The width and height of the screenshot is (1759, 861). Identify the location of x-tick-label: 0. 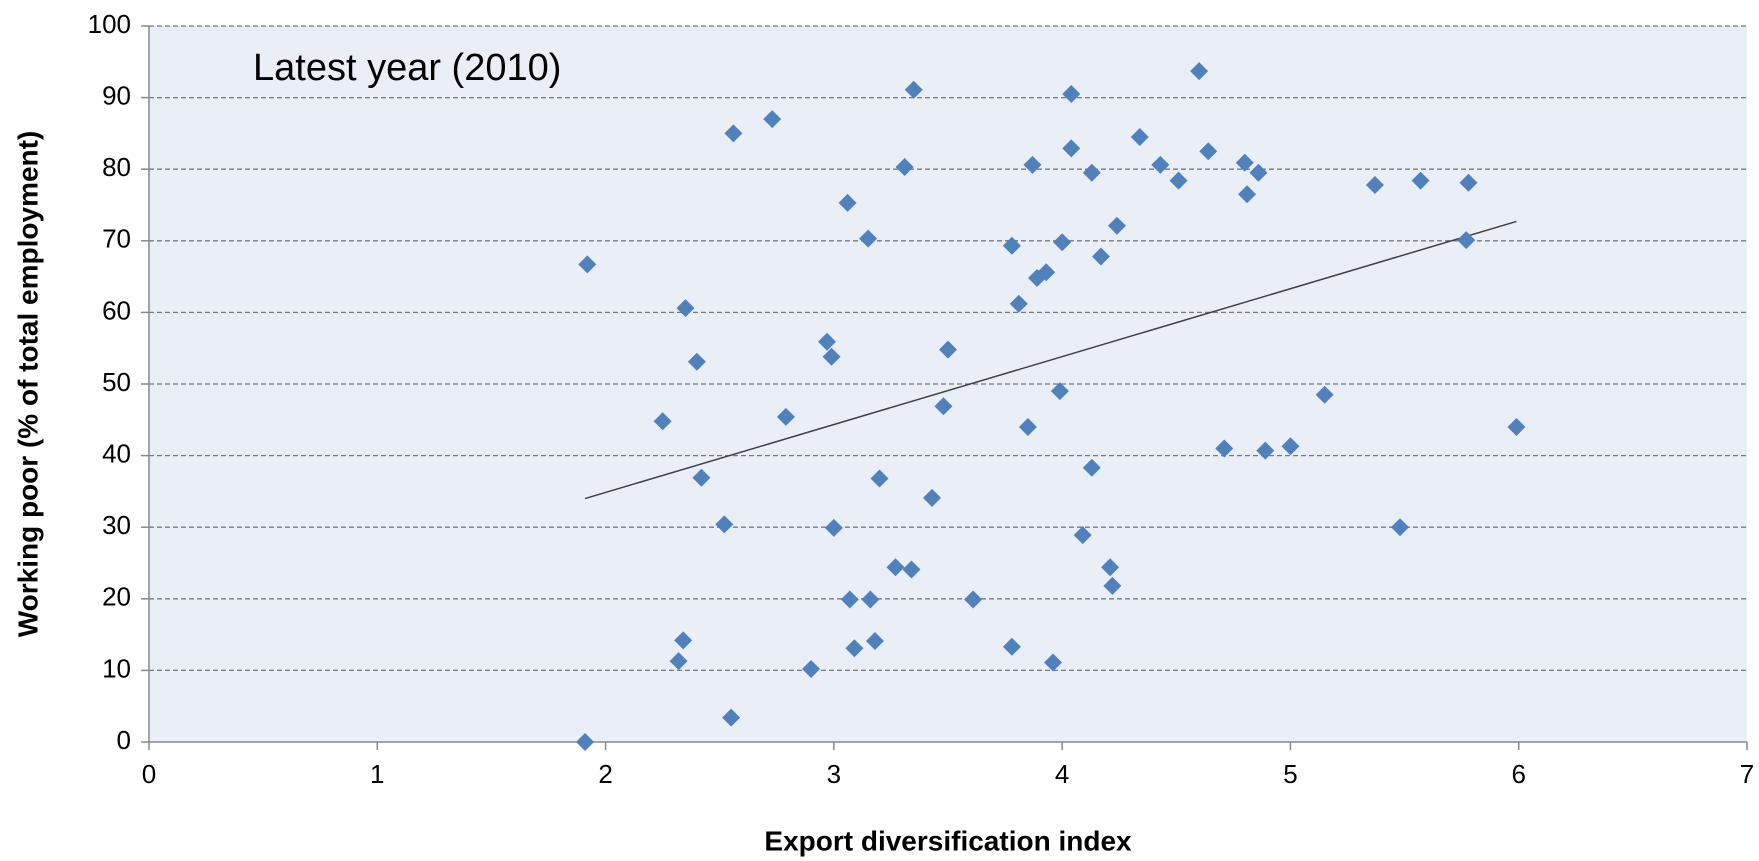
(149, 774).